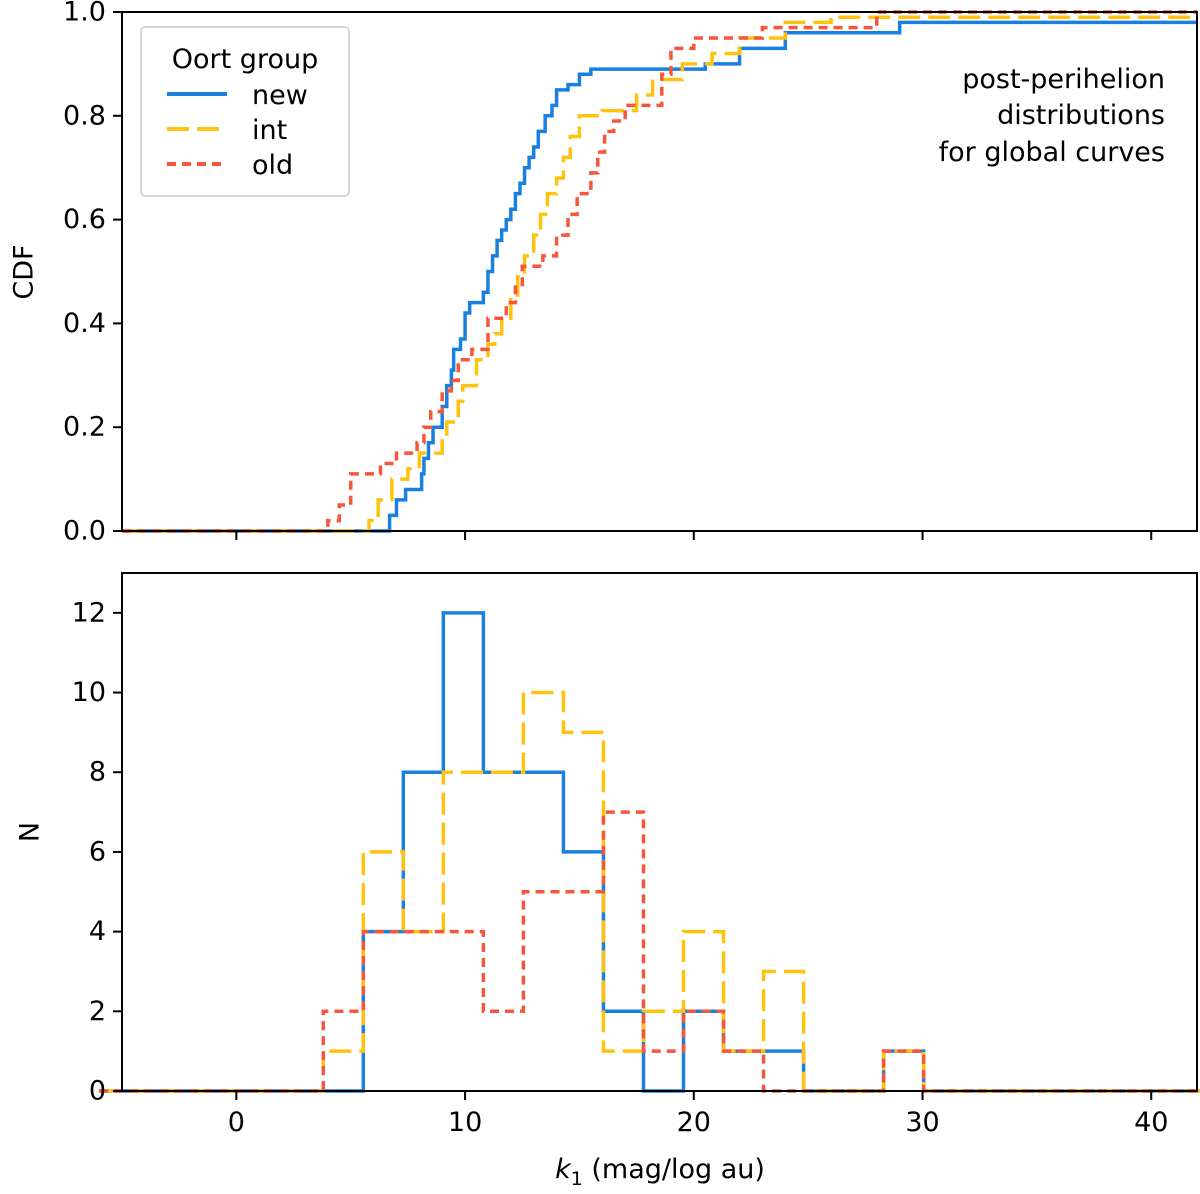 This screenshot has width=1200, height=1194. I want to click on histogram-x-tick-label: 40, so click(1151, 1122).